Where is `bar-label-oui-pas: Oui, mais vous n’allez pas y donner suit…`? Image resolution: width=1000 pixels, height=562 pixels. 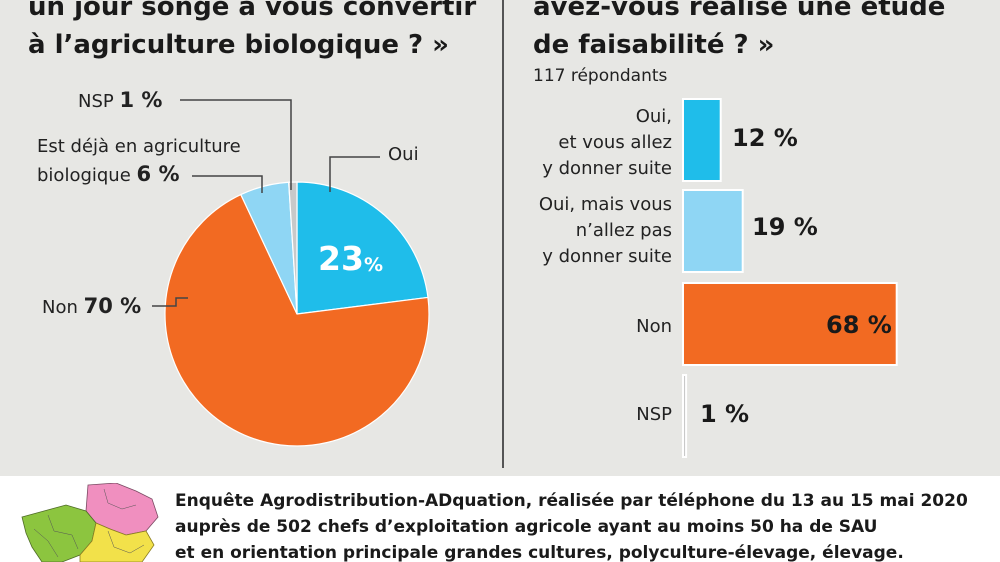
bar-label-oui-pas: Oui, mais vous n’allez pas y donner suit… is located at coordinates (587, 231).